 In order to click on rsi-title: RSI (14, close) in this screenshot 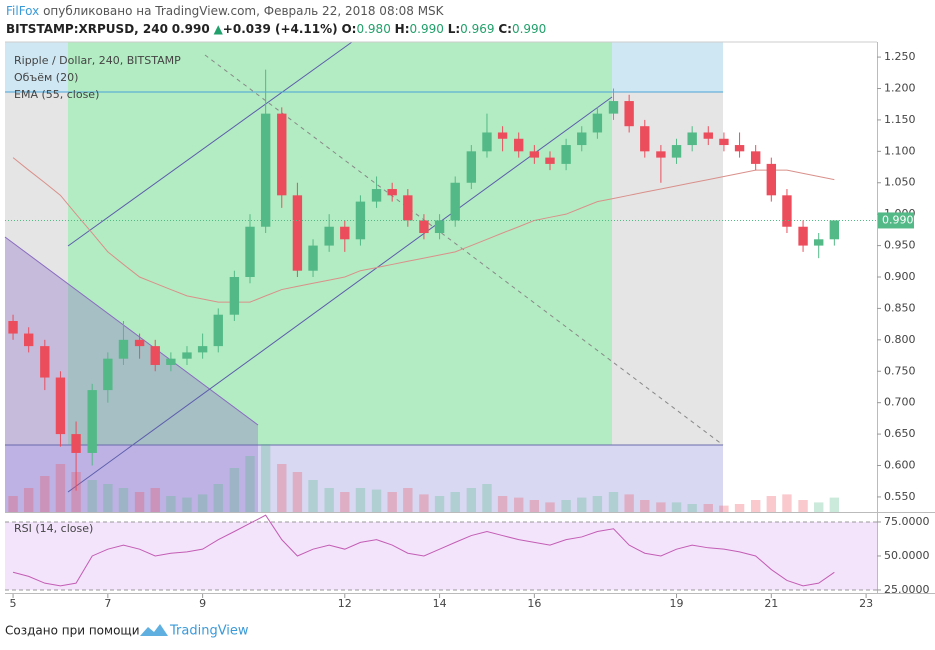, I will do `click(53, 528)`.